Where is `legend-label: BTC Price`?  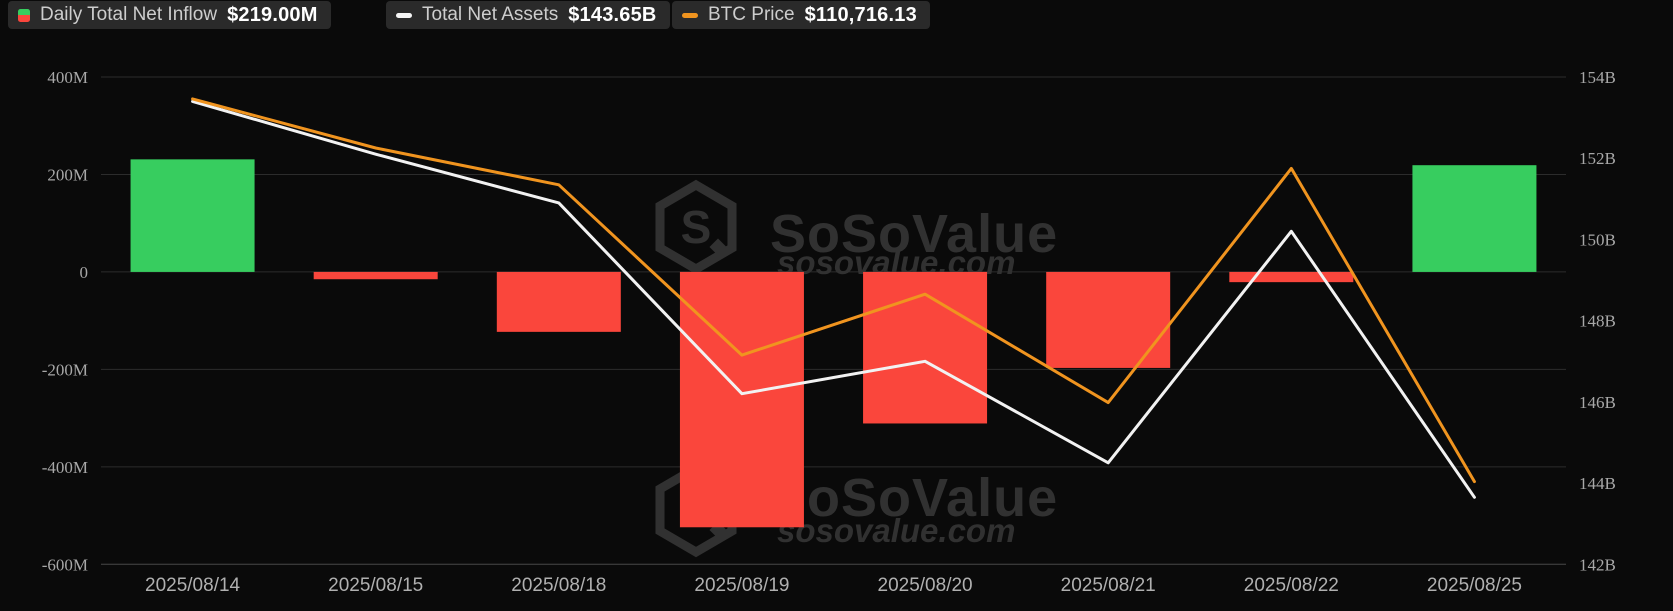
legend-label: BTC Price is located at coordinates (751, 14).